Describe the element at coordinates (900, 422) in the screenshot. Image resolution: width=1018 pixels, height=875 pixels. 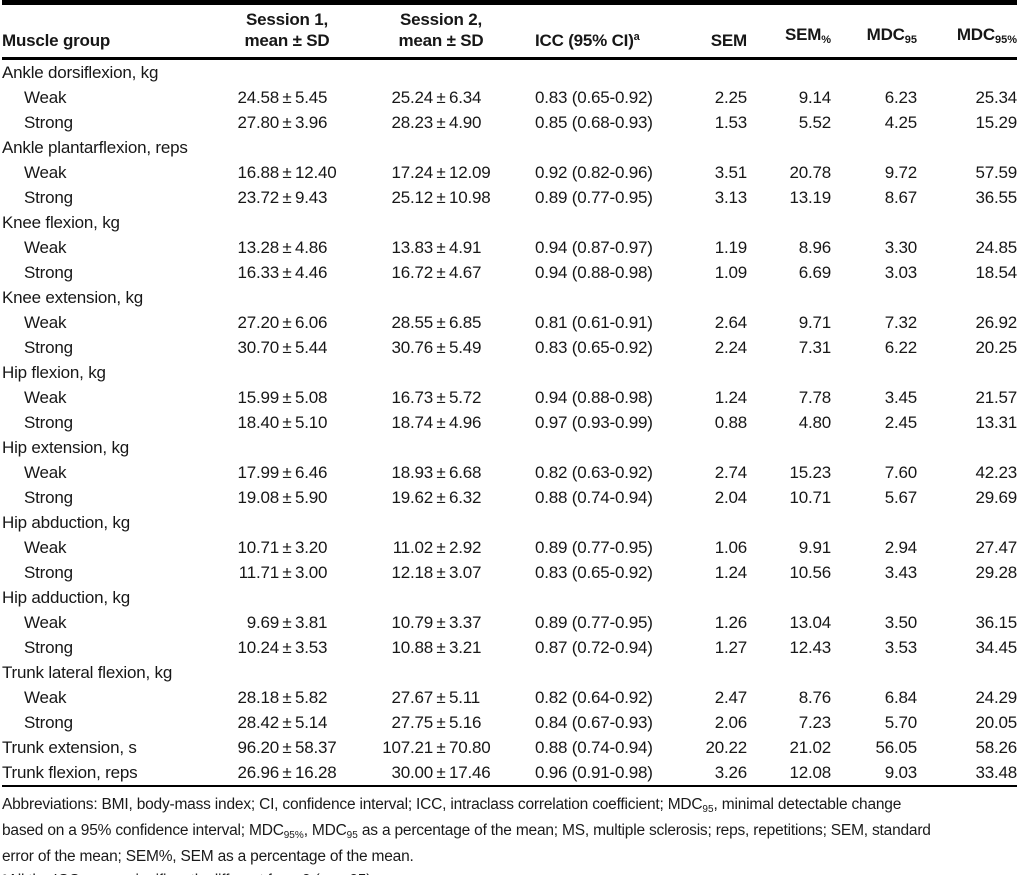
I see `mdc95-cell: 2.45` at that location.